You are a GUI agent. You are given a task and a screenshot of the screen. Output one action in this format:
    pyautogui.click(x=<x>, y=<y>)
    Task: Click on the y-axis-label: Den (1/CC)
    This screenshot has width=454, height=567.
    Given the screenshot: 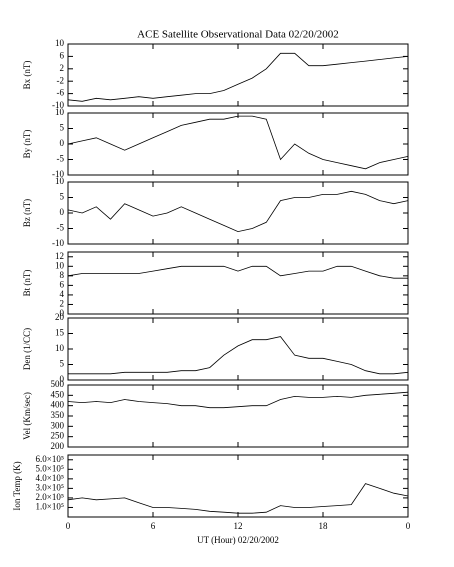 What is the action you would take?
    pyautogui.click(x=27, y=349)
    